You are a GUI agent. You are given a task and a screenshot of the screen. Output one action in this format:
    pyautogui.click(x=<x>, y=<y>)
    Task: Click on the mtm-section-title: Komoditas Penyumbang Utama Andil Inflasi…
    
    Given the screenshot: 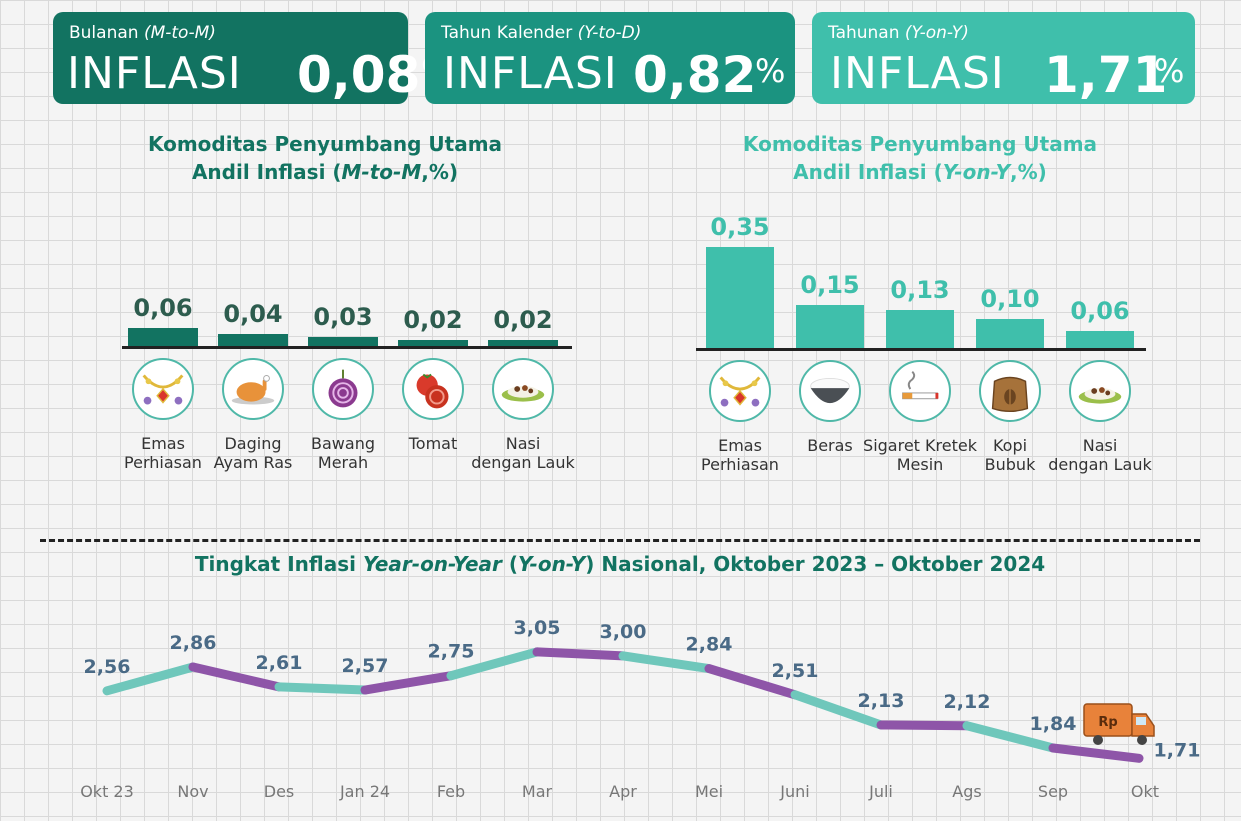 What is the action you would take?
    pyautogui.click(x=325, y=158)
    